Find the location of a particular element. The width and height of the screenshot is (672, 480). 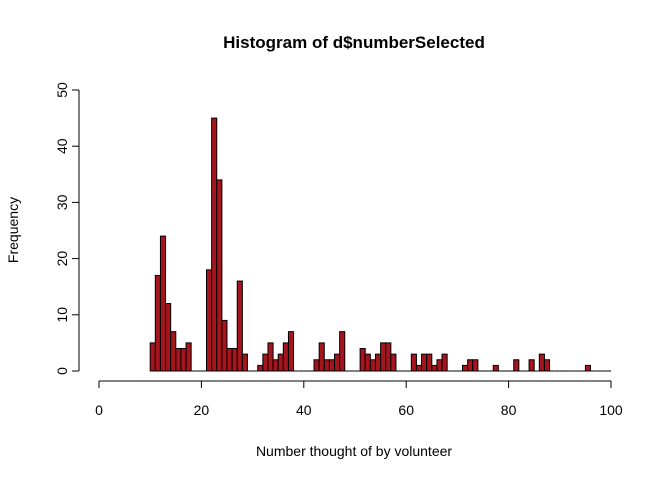

y-axis: 0 10 20 30 40 50 is located at coordinates (67, 228).